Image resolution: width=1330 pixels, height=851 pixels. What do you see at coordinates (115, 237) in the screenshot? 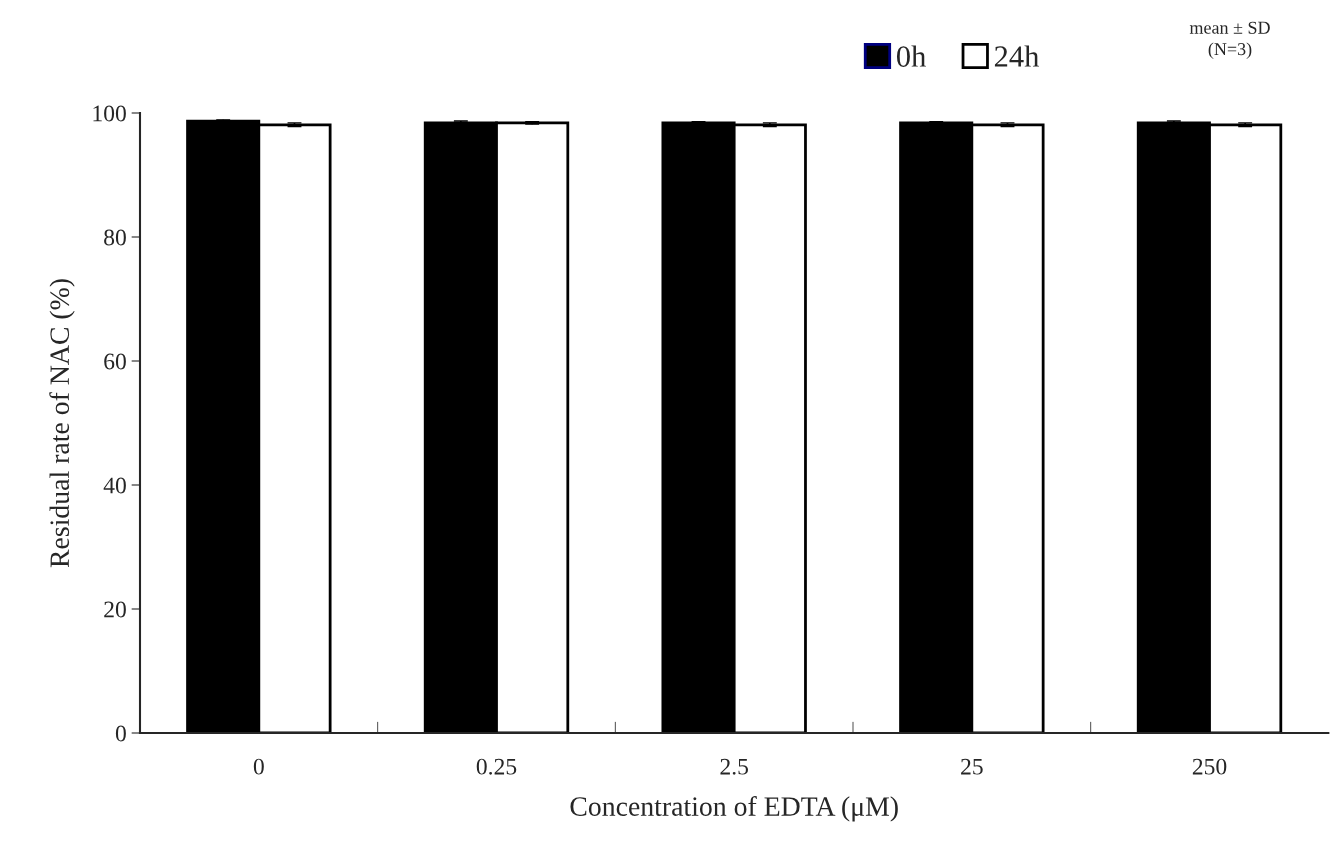
I see `y-tick-label: 80` at bounding box center [115, 237].